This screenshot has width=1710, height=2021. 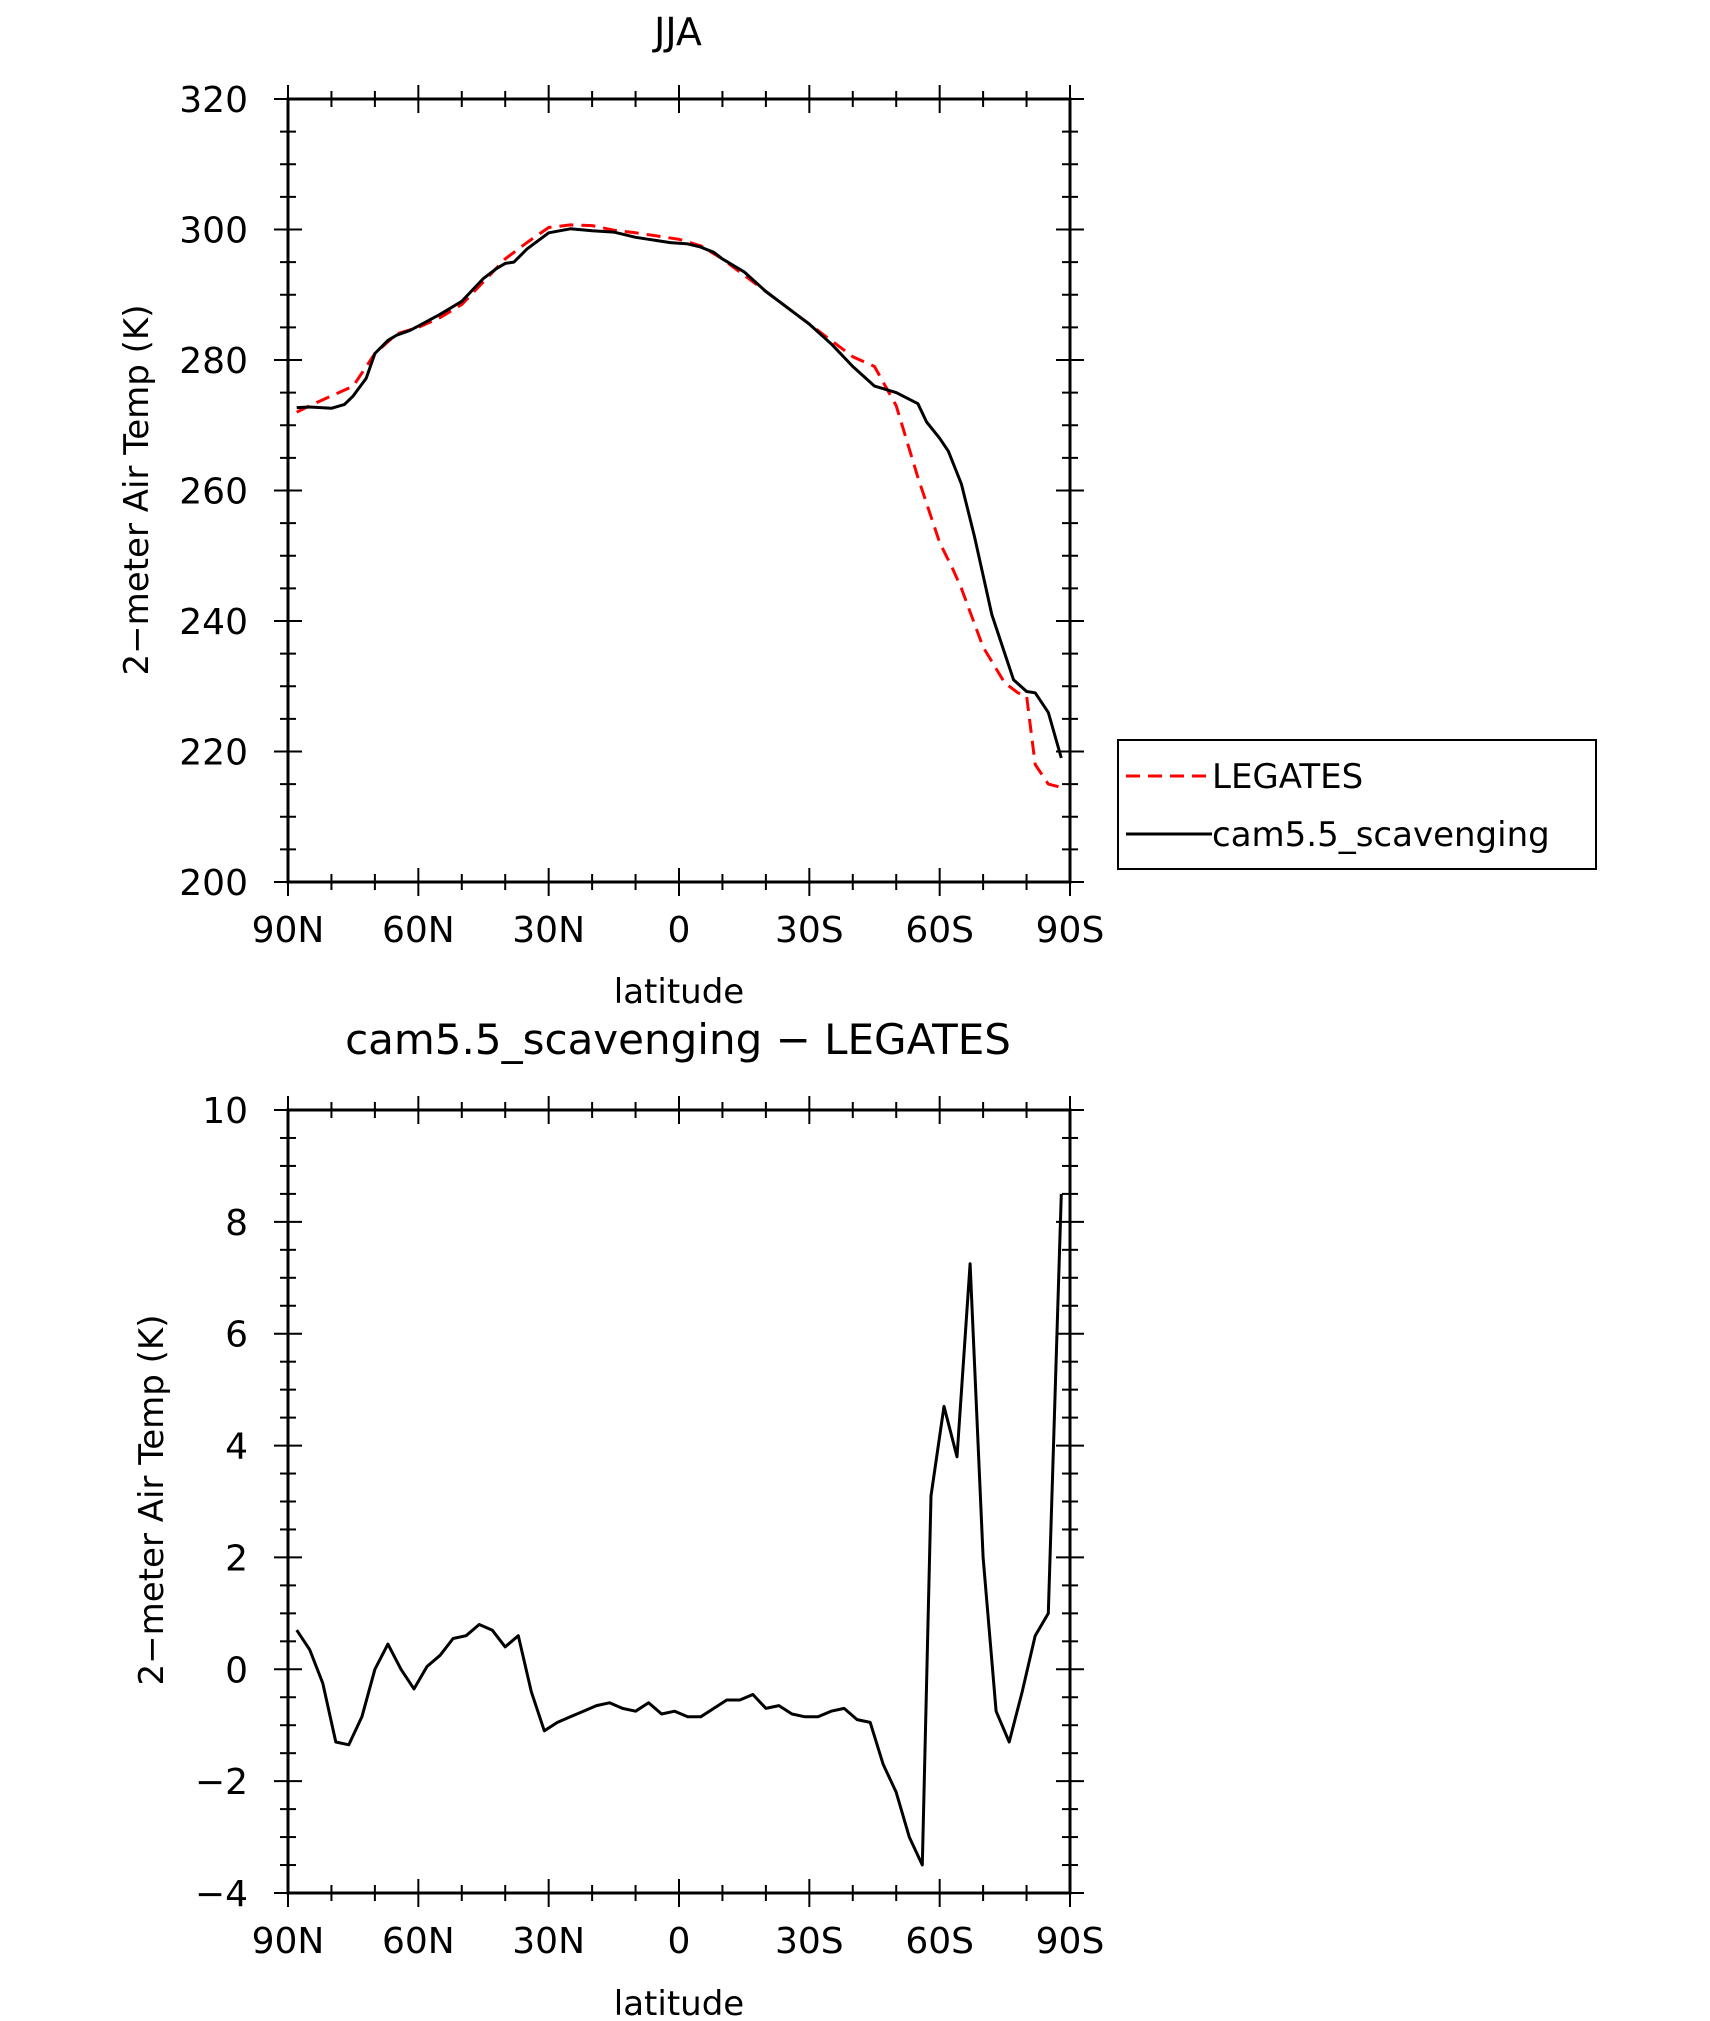 What do you see at coordinates (236, 1335) in the screenshot?
I see `bottom-y-tick-label: 6` at bounding box center [236, 1335].